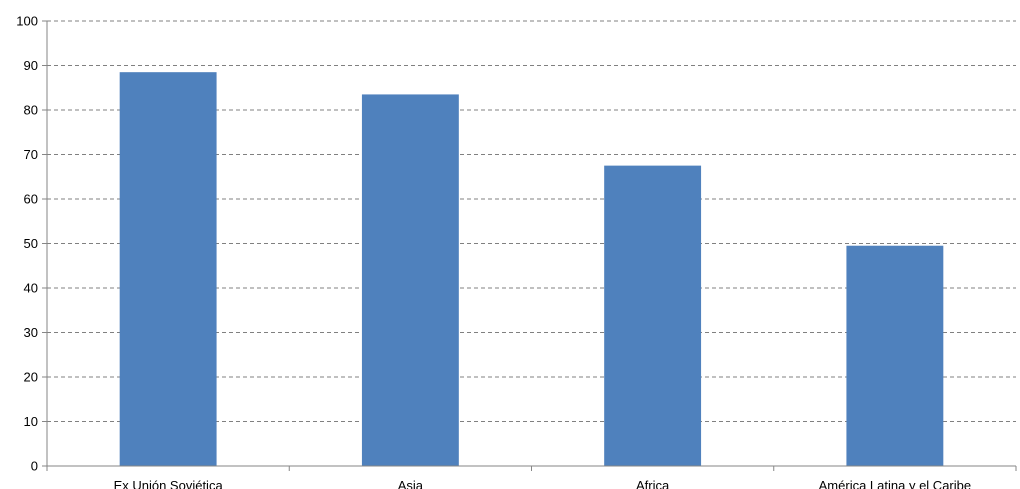 The image size is (1020, 489). I want to click on y-tick-label: 0, so click(34, 466).